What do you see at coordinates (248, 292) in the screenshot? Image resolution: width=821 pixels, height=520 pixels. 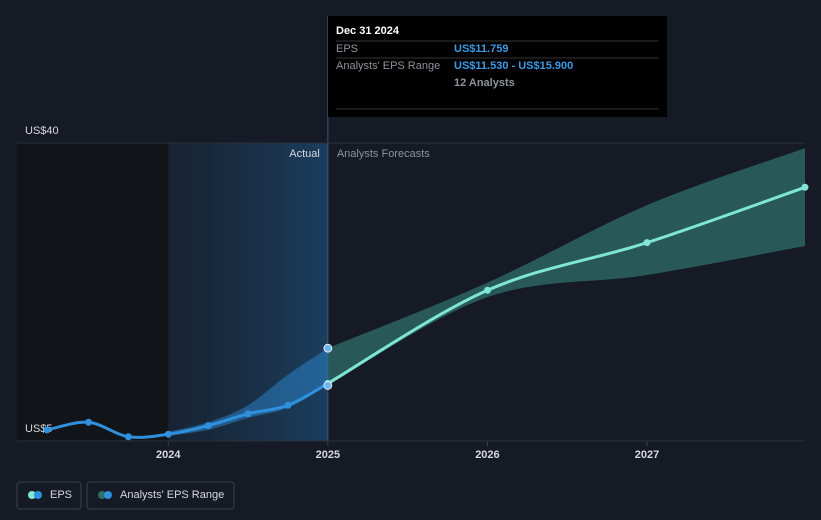 I see `actual-region` at bounding box center [248, 292].